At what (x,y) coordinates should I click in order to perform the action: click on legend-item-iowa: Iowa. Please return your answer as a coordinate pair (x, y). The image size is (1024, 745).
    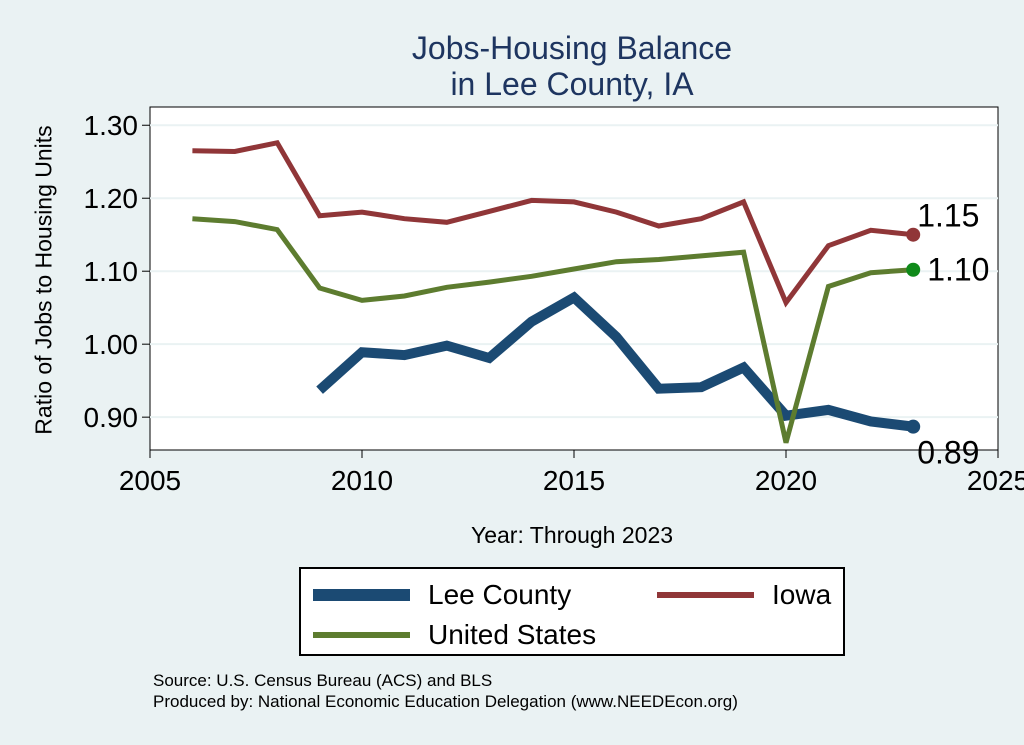
    Looking at the image, I should click on (744, 595).